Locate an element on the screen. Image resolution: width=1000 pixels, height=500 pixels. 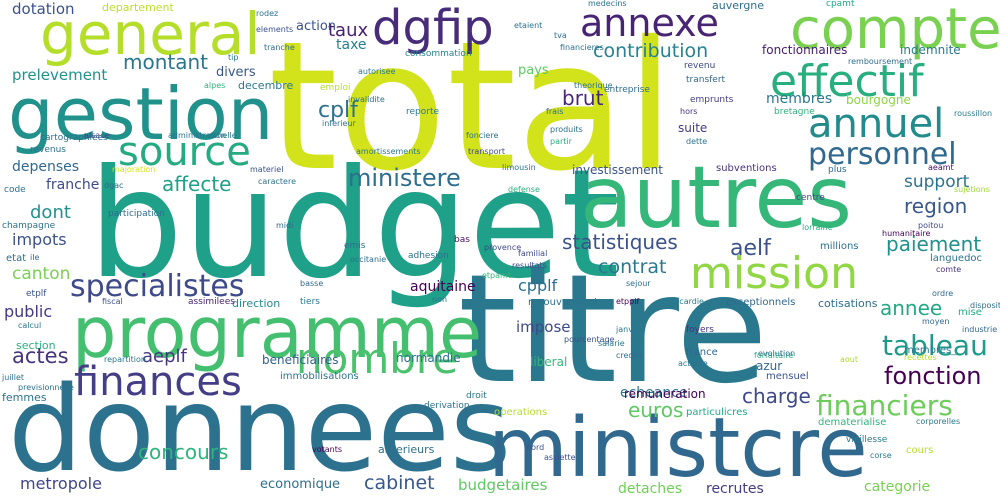
word-frais: theorique is located at coordinates (593, 85).